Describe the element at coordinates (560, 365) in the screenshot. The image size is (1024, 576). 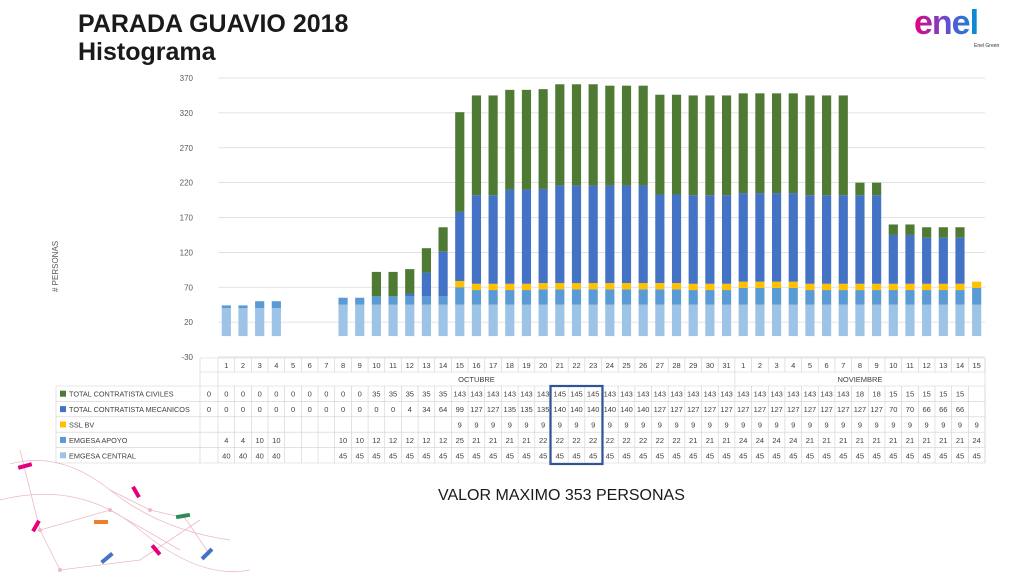
I see `x-tick-label: 21` at that location.